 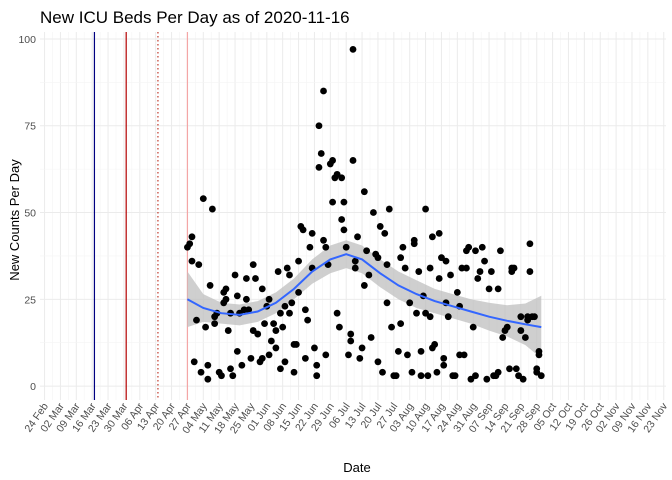 What do you see at coordinates (27, 213) in the screenshot?
I see `y-axis-ticks: 0 25 50 75 100` at bounding box center [27, 213].